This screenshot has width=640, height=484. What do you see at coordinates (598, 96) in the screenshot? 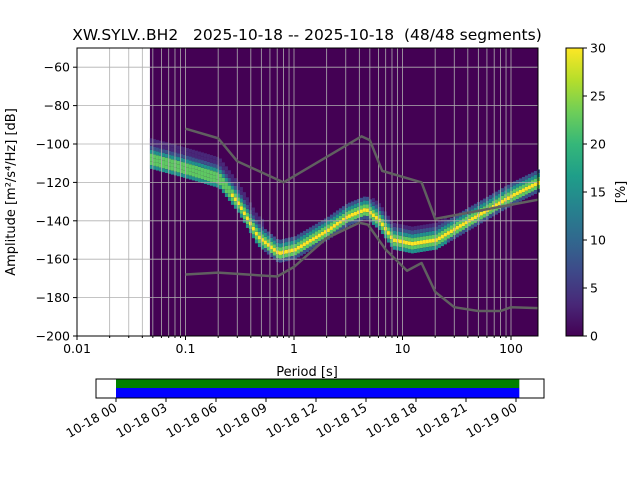
I see `colorbar-tick-label: 25` at bounding box center [598, 96].